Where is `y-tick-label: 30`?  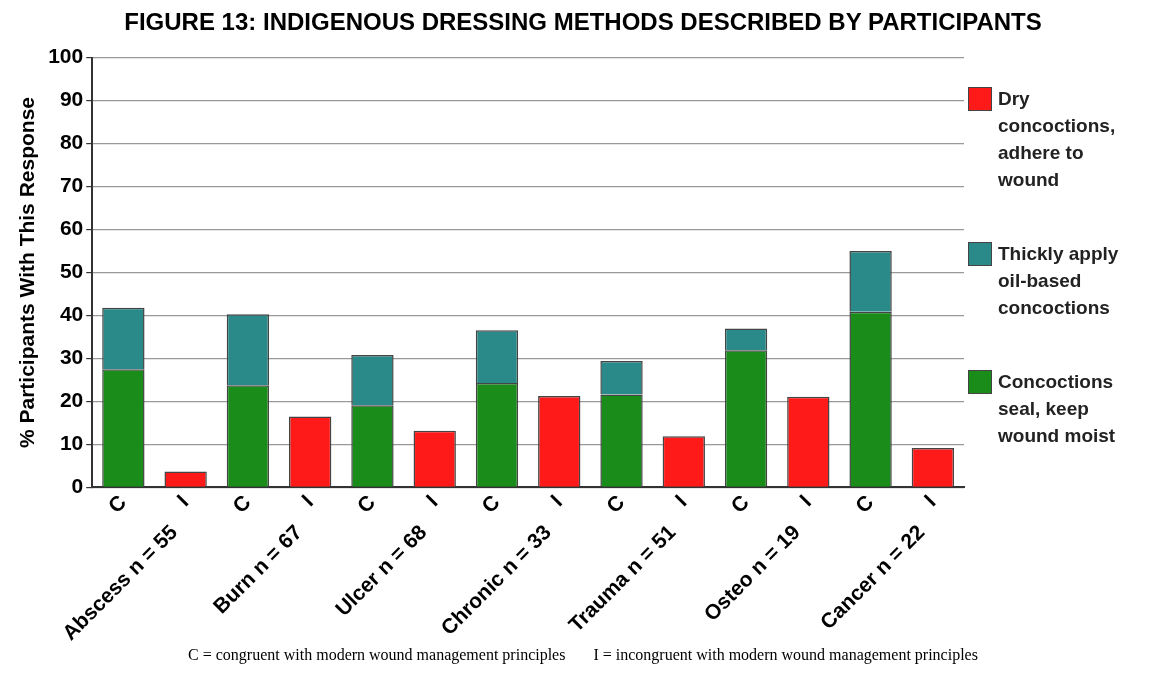 y-tick-label: 30 is located at coordinates (71, 357).